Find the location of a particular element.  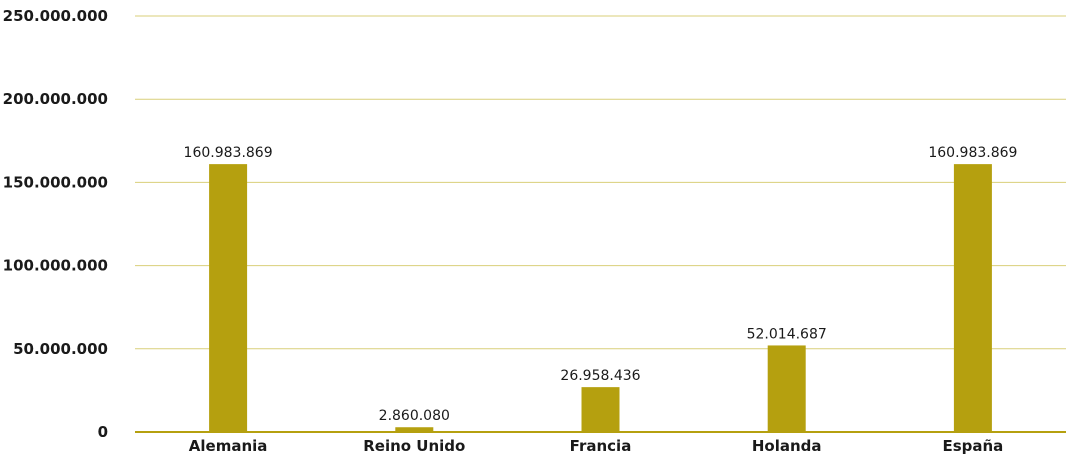

x-tick-label: España is located at coordinates (972, 446).